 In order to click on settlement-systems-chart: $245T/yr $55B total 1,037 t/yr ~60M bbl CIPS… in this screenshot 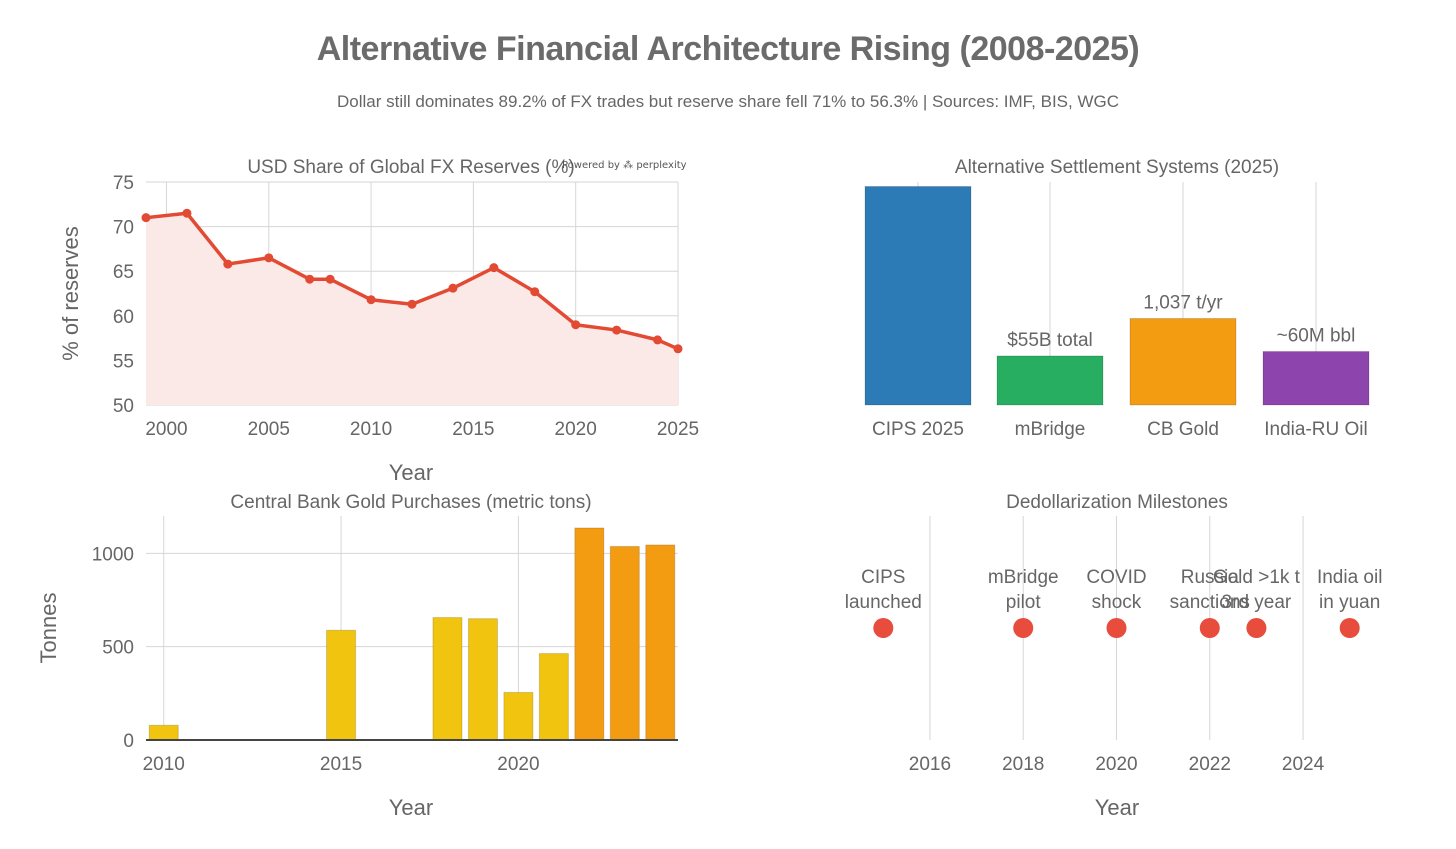, I will do `click(1117, 298)`.